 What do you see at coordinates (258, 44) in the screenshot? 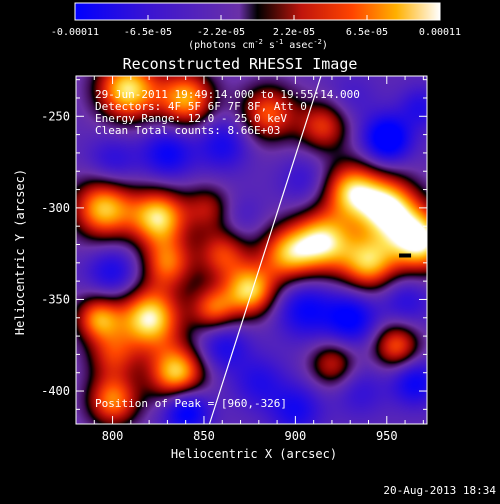
I see `colorbar-unit: (photons cm-2 s-1 asec-2)` at bounding box center [258, 44].